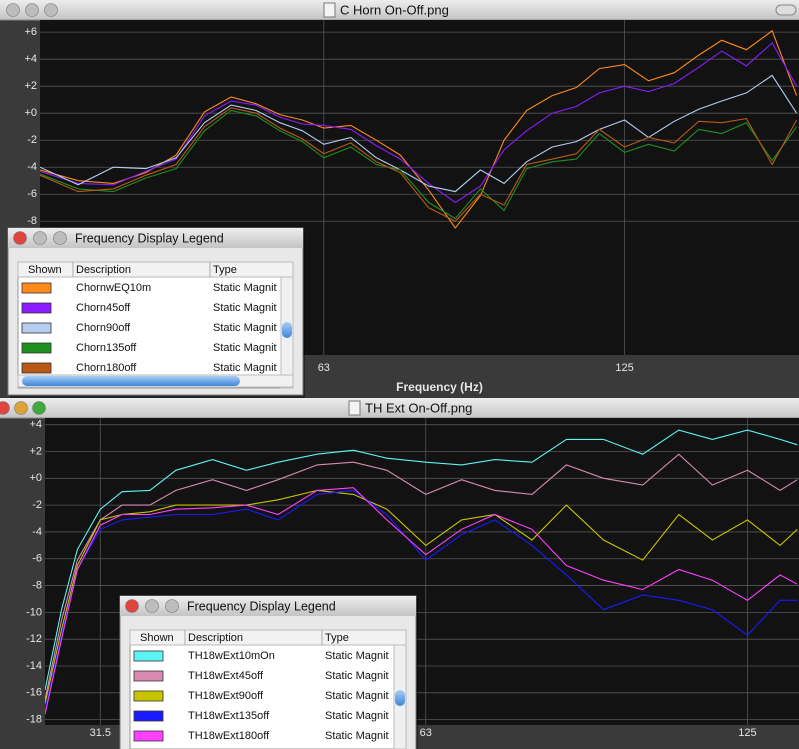 The width and height of the screenshot is (799, 749). I want to click on window-title: C Horn On-Off.png, so click(394, 9).